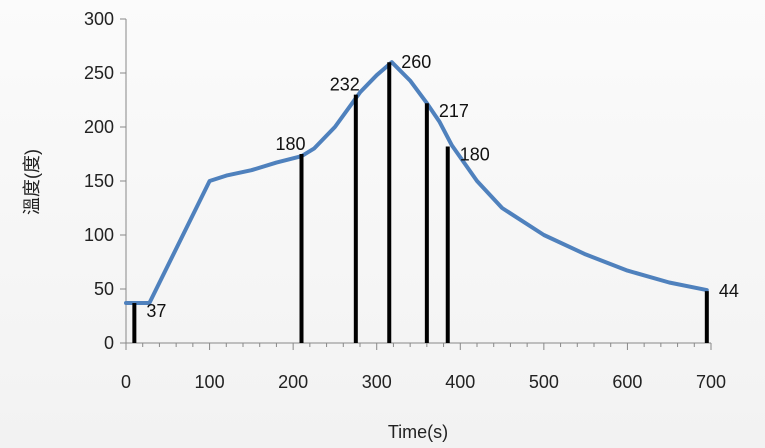 The height and width of the screenshot is (448, 765). I want to click on x-tick-label: 500, so click(544, 382).